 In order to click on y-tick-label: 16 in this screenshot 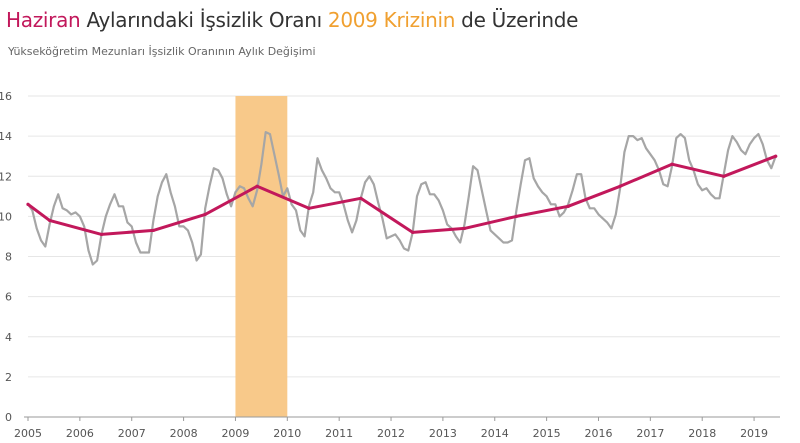, I will do `click(6, 96)`.